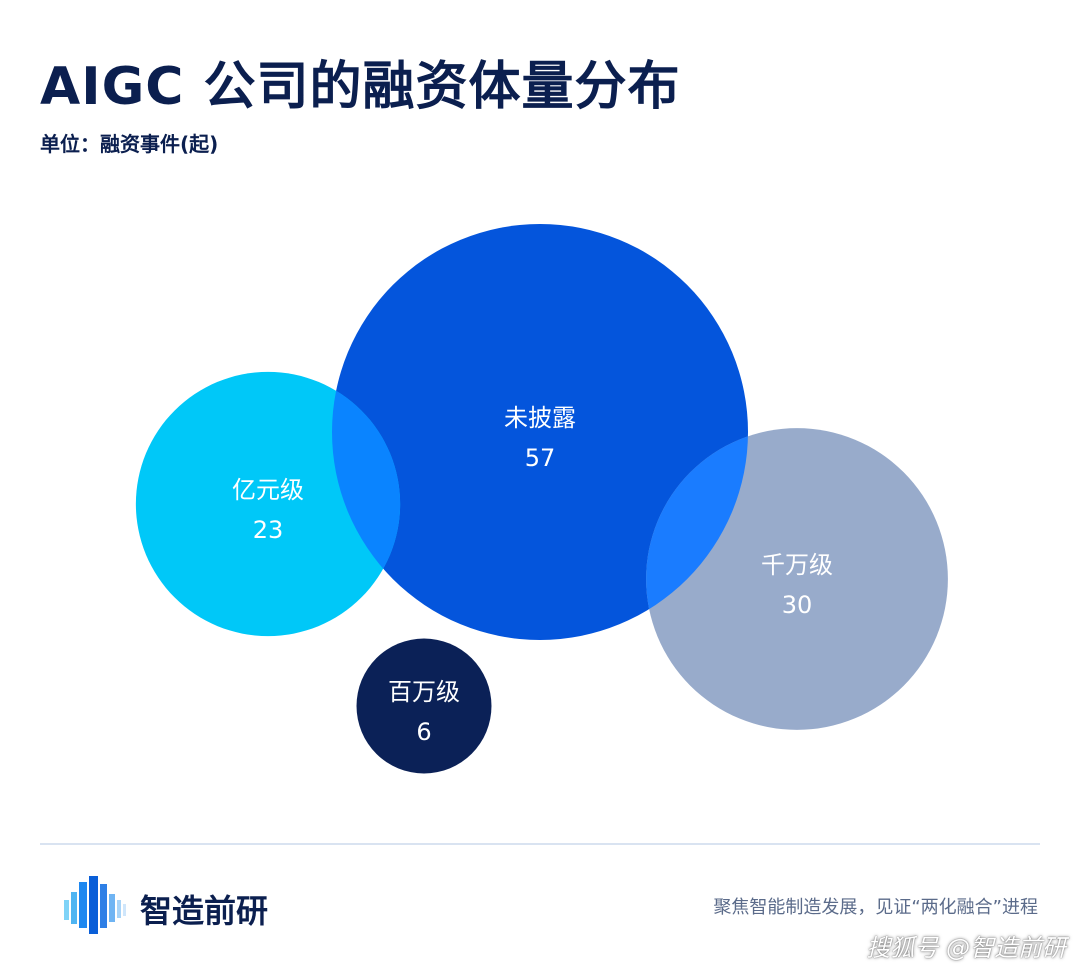 The height and width of the screenshot is (965, 1080). Describe the element at coordinates (268, 490) in the screenshot. I see `bubble-label-2: 亿元级` at that location.